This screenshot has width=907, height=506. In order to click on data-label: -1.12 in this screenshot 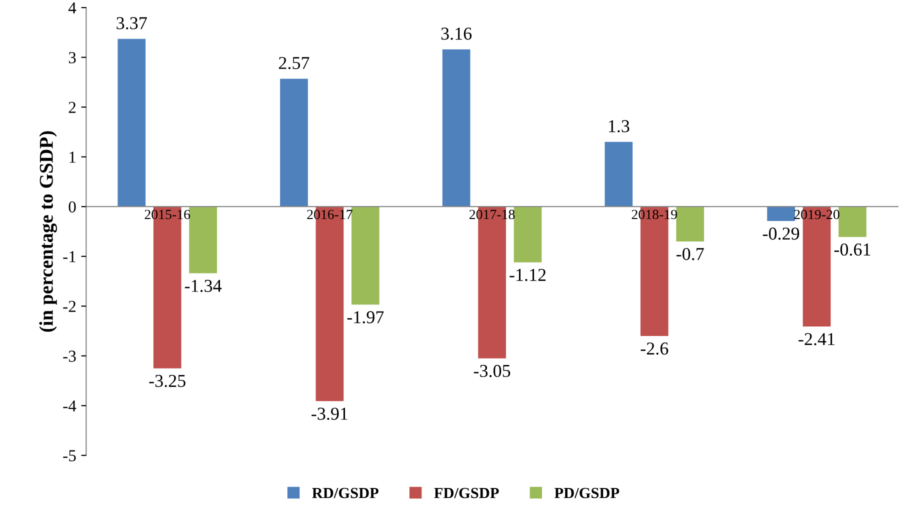, I will do `click(528, 275)`.